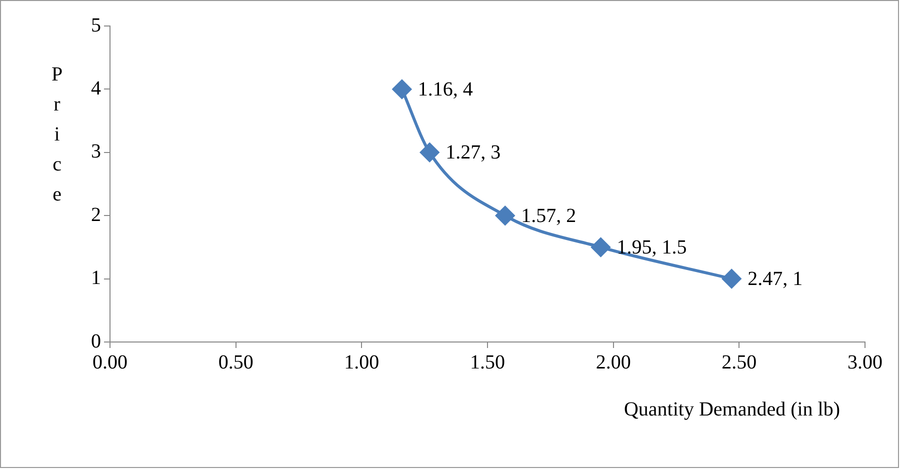 The image size is (901, 470). What do you see at coordinates (96, 278) in the screenshot?
I see `y-tick-label: 1` at bounding box center [96, 278].